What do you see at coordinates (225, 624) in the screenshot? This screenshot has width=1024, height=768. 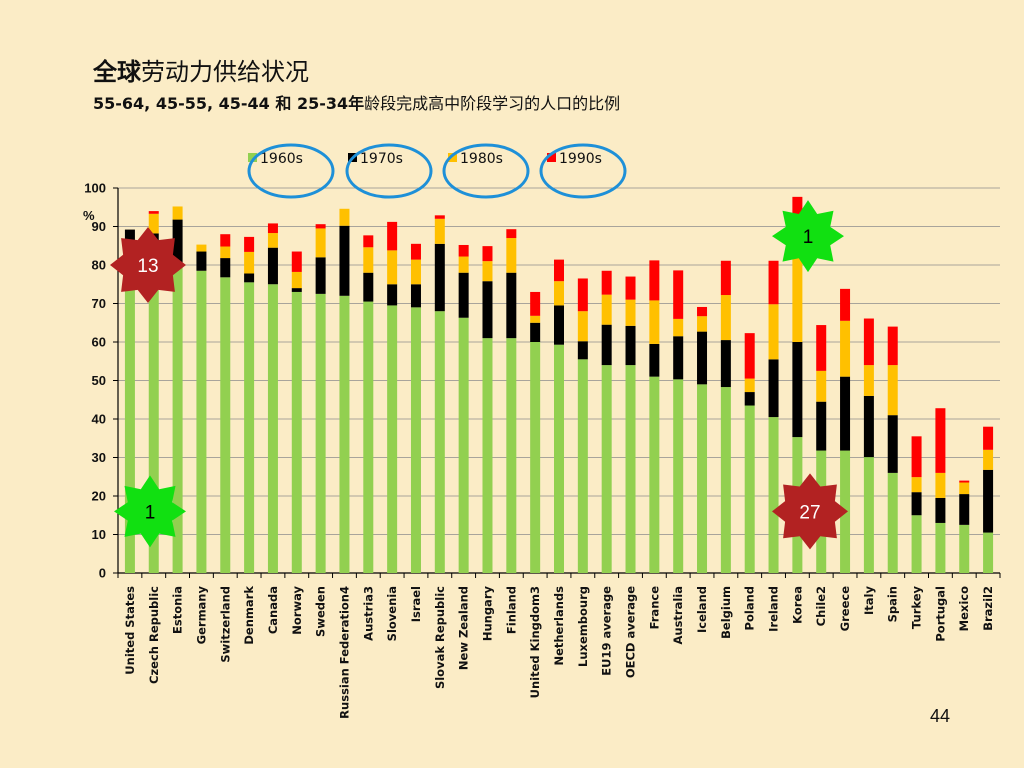 I see `x-category-label: Switzerland` at bounding box center [225, 624].